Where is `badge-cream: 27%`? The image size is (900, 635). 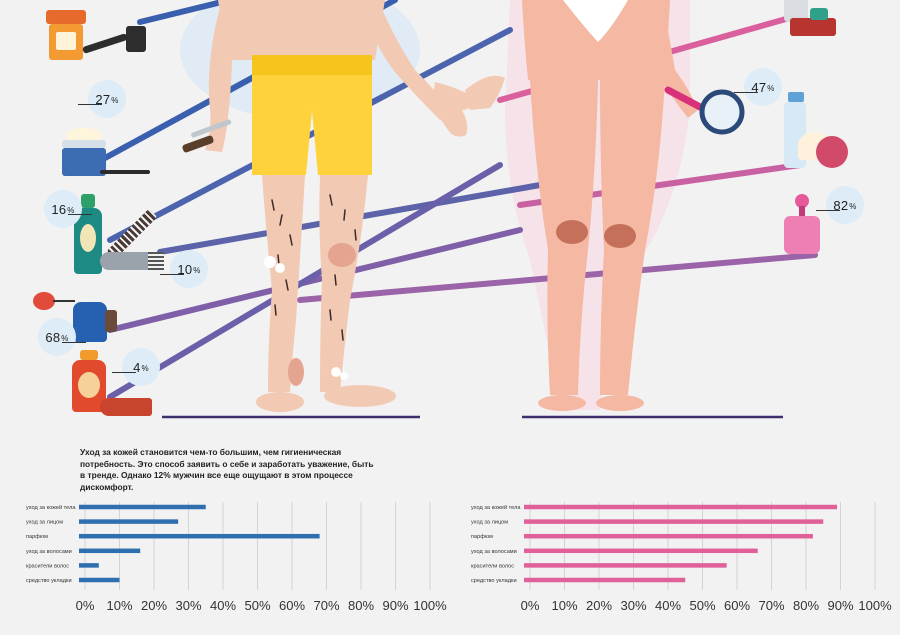
badge-cream: 27% is located at coordinates (102, 99).